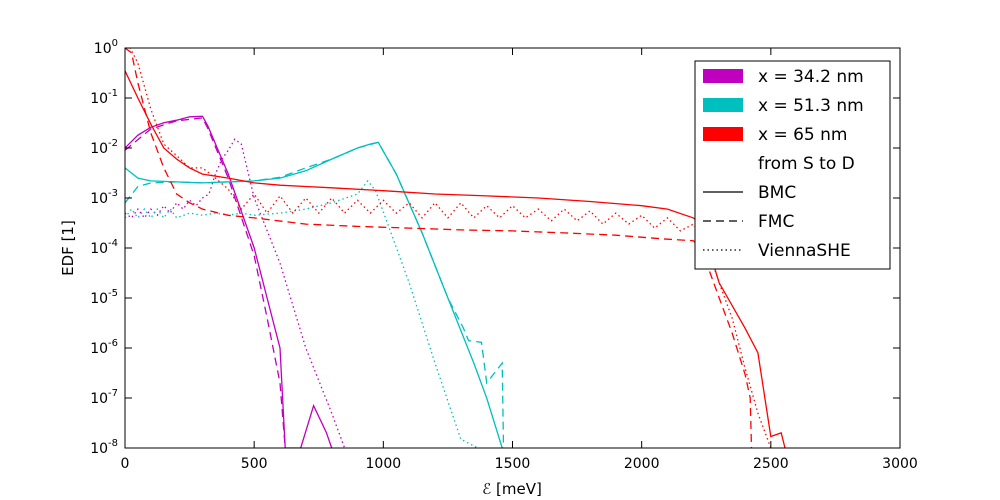  What do you see at coordinates (642, 464) in the screenshot?
I see `x-tick-label: 2000` at bounding box center [642, 464].